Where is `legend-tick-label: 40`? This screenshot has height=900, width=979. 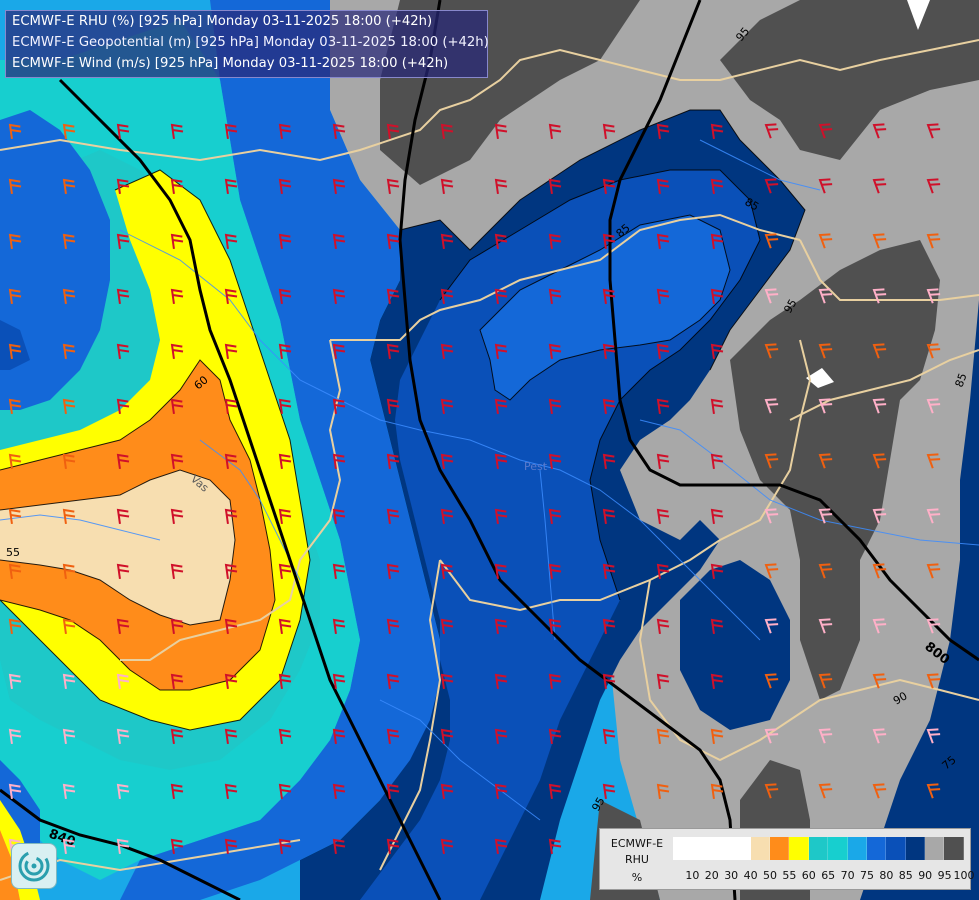
legend-tick-label: 40 is located at coordinates (750, 875).